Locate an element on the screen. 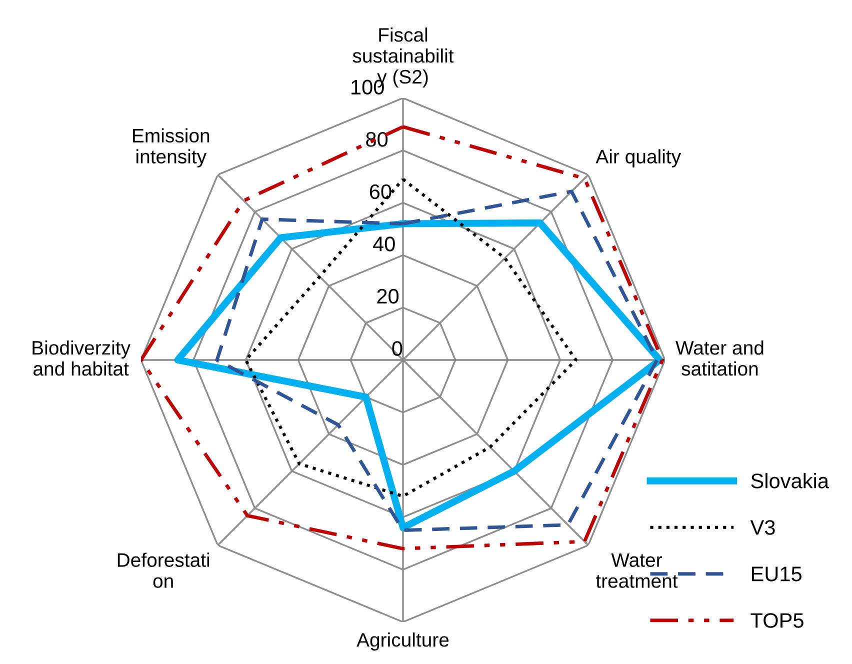  spoke-label: Biodiverzity and habitat is located at coordinates (81, 358).